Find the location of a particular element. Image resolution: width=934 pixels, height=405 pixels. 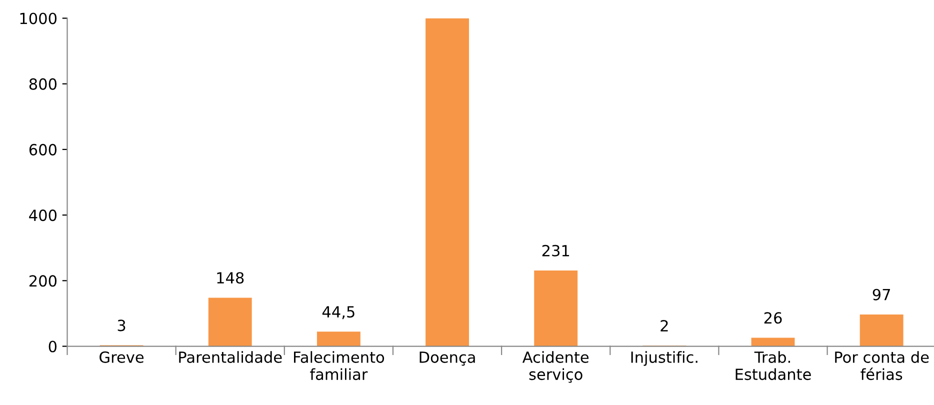

x-tick-label: Trab. Estudante is located at coordinates (773, 365).